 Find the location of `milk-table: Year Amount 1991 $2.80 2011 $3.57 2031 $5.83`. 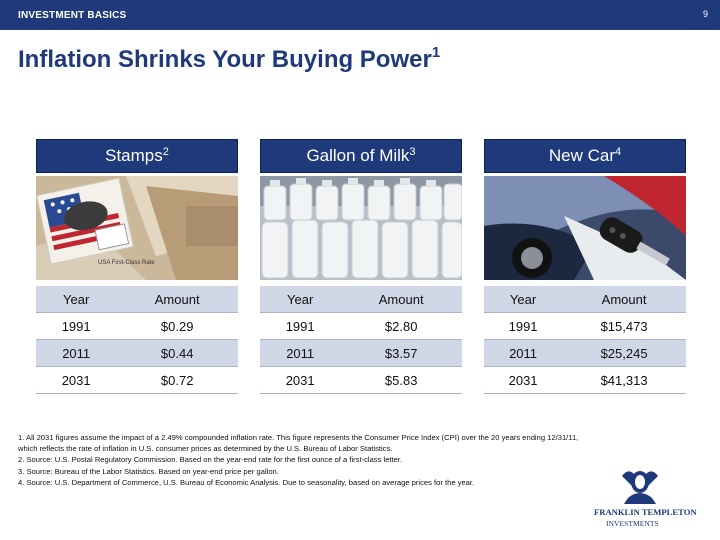

milk-table: Year Amount 1991 $2.80 2011 $3.57 2031 $5.83 is located at coordinates (361, 340).